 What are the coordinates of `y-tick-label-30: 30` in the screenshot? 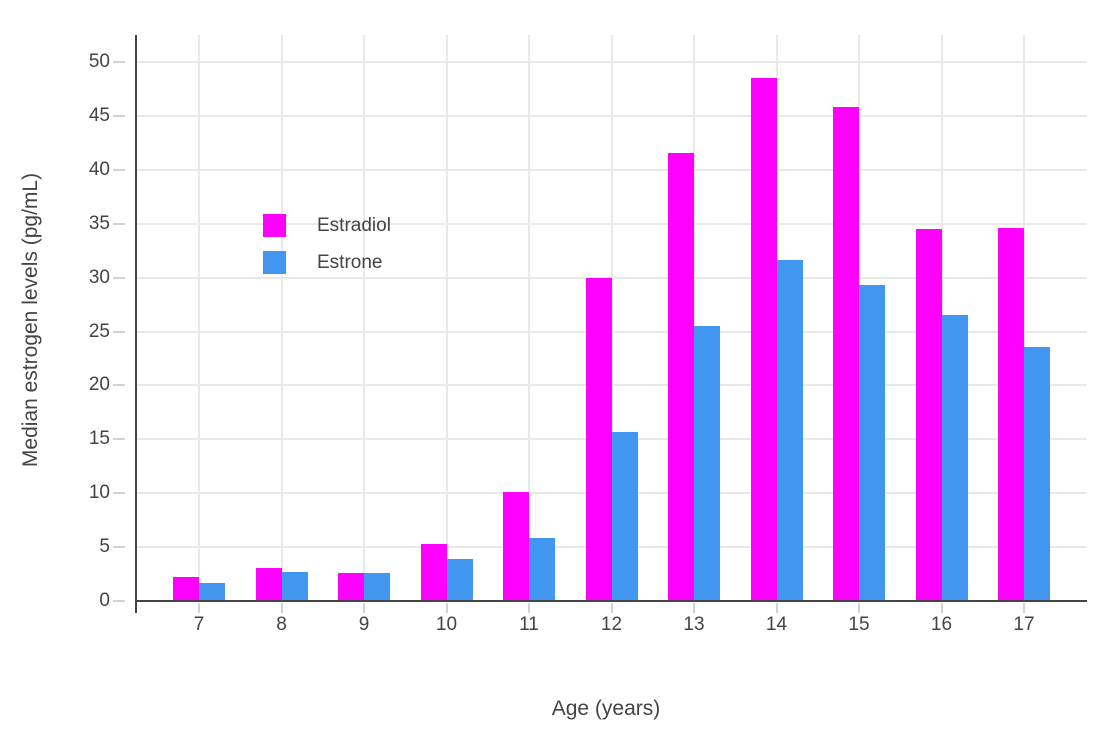 It's located at (99, 277).